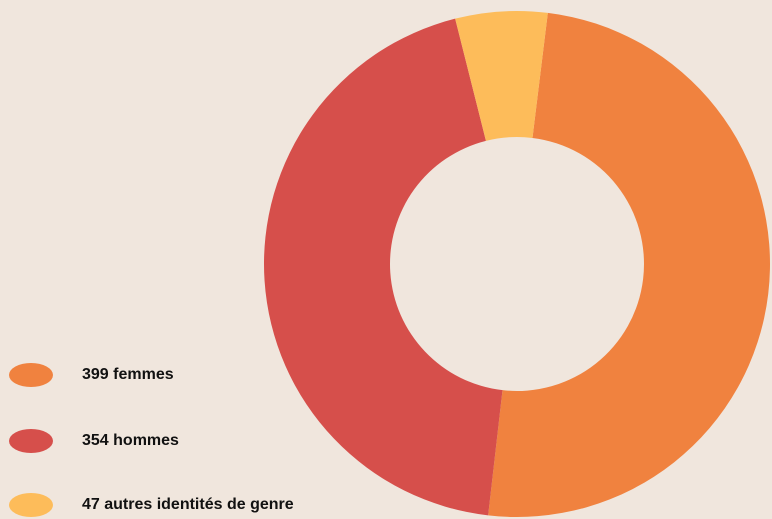 The width and height of the screenshot is (772, 519). I want to click on legend-label: 354 hommes, so click(130, 440).